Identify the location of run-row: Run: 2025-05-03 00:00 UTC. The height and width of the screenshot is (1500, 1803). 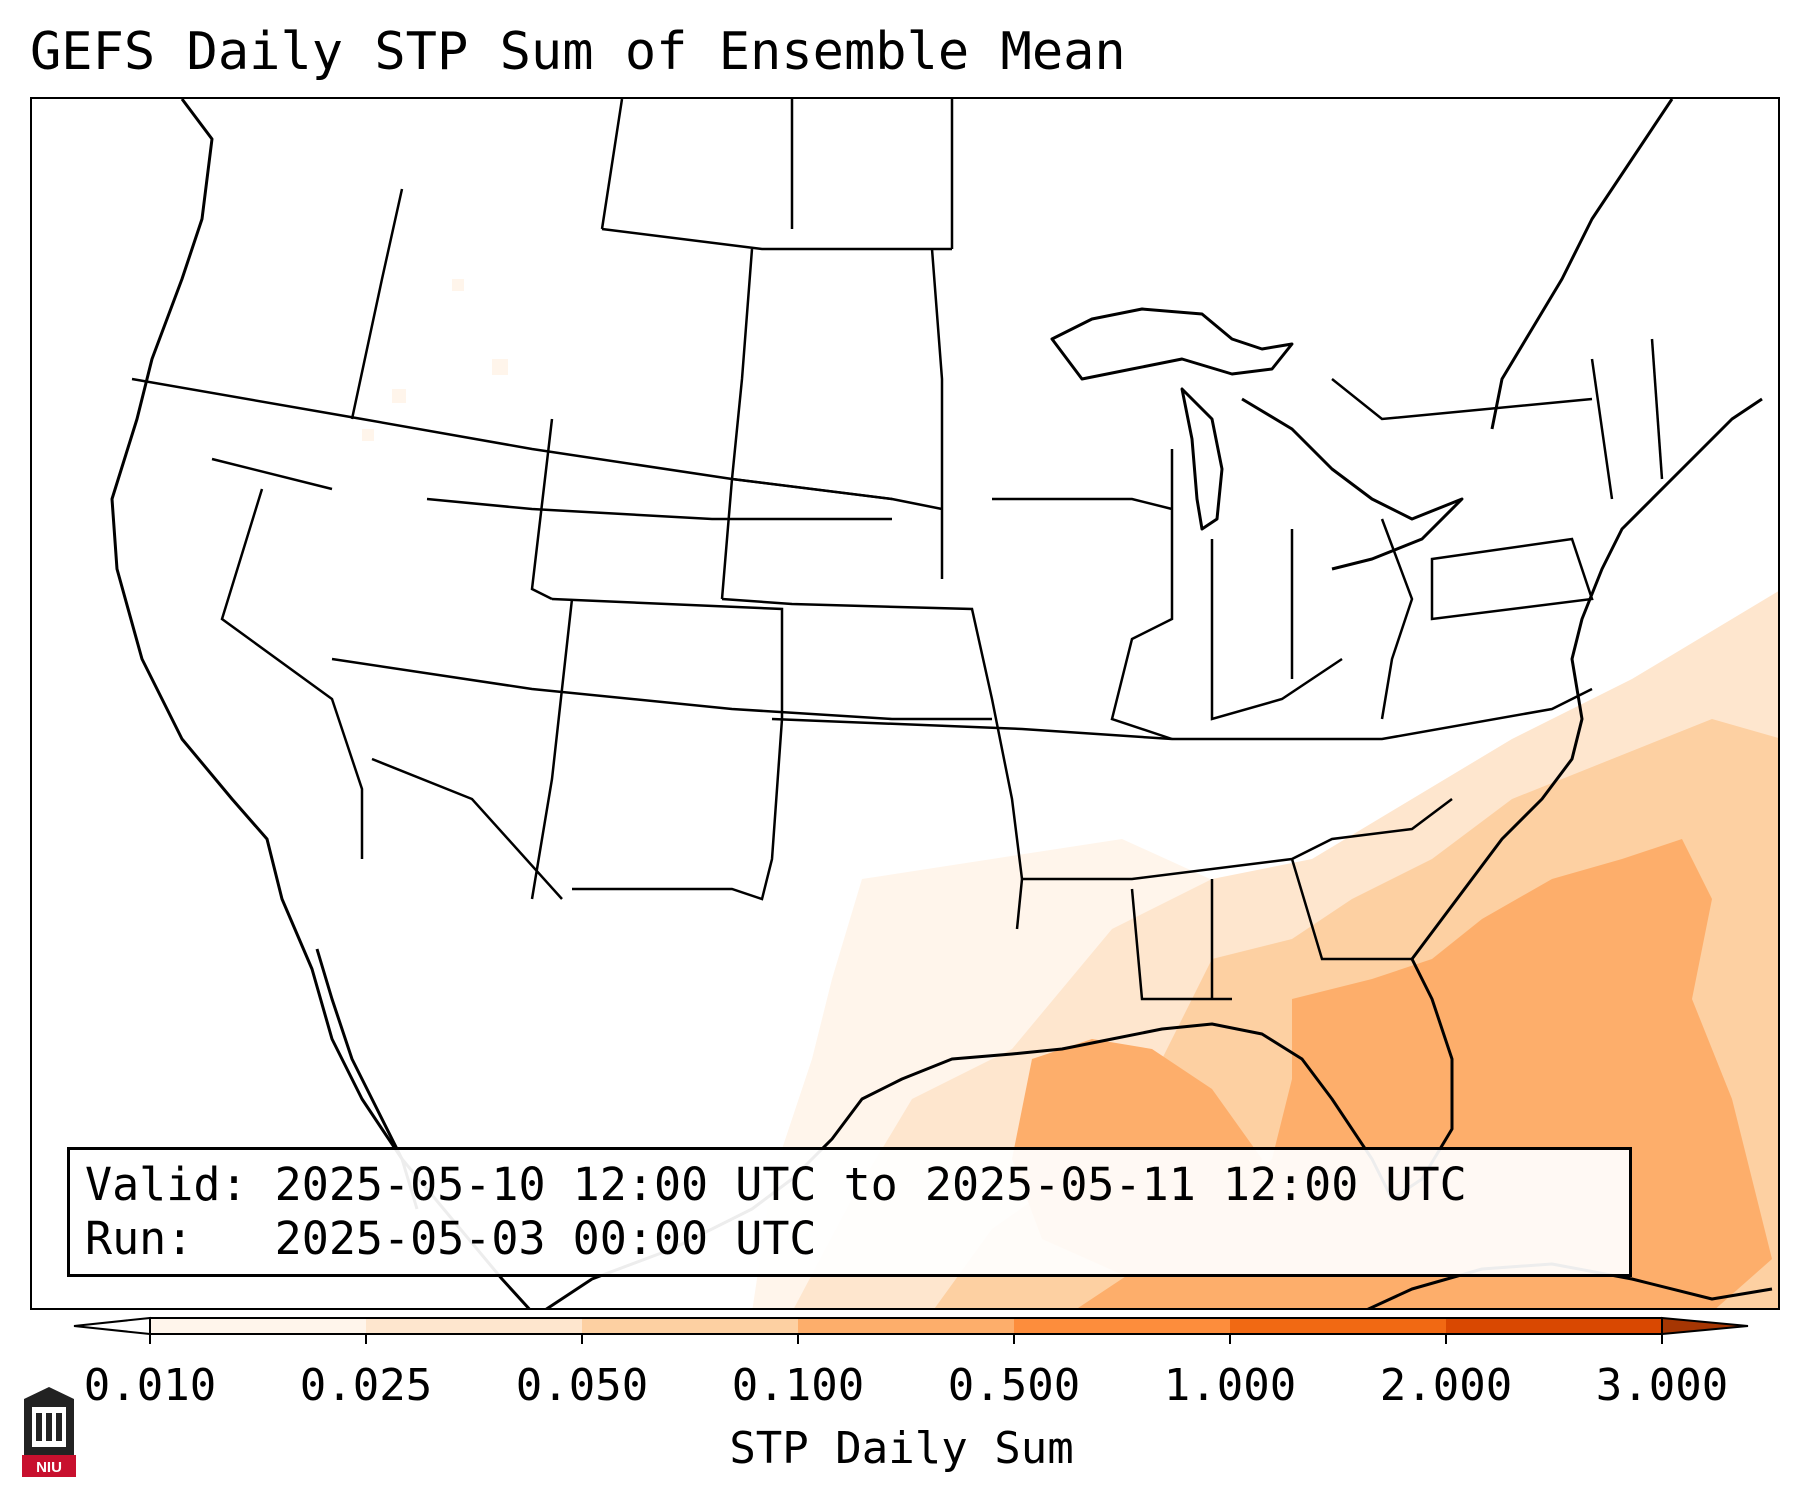
(849, 1239).